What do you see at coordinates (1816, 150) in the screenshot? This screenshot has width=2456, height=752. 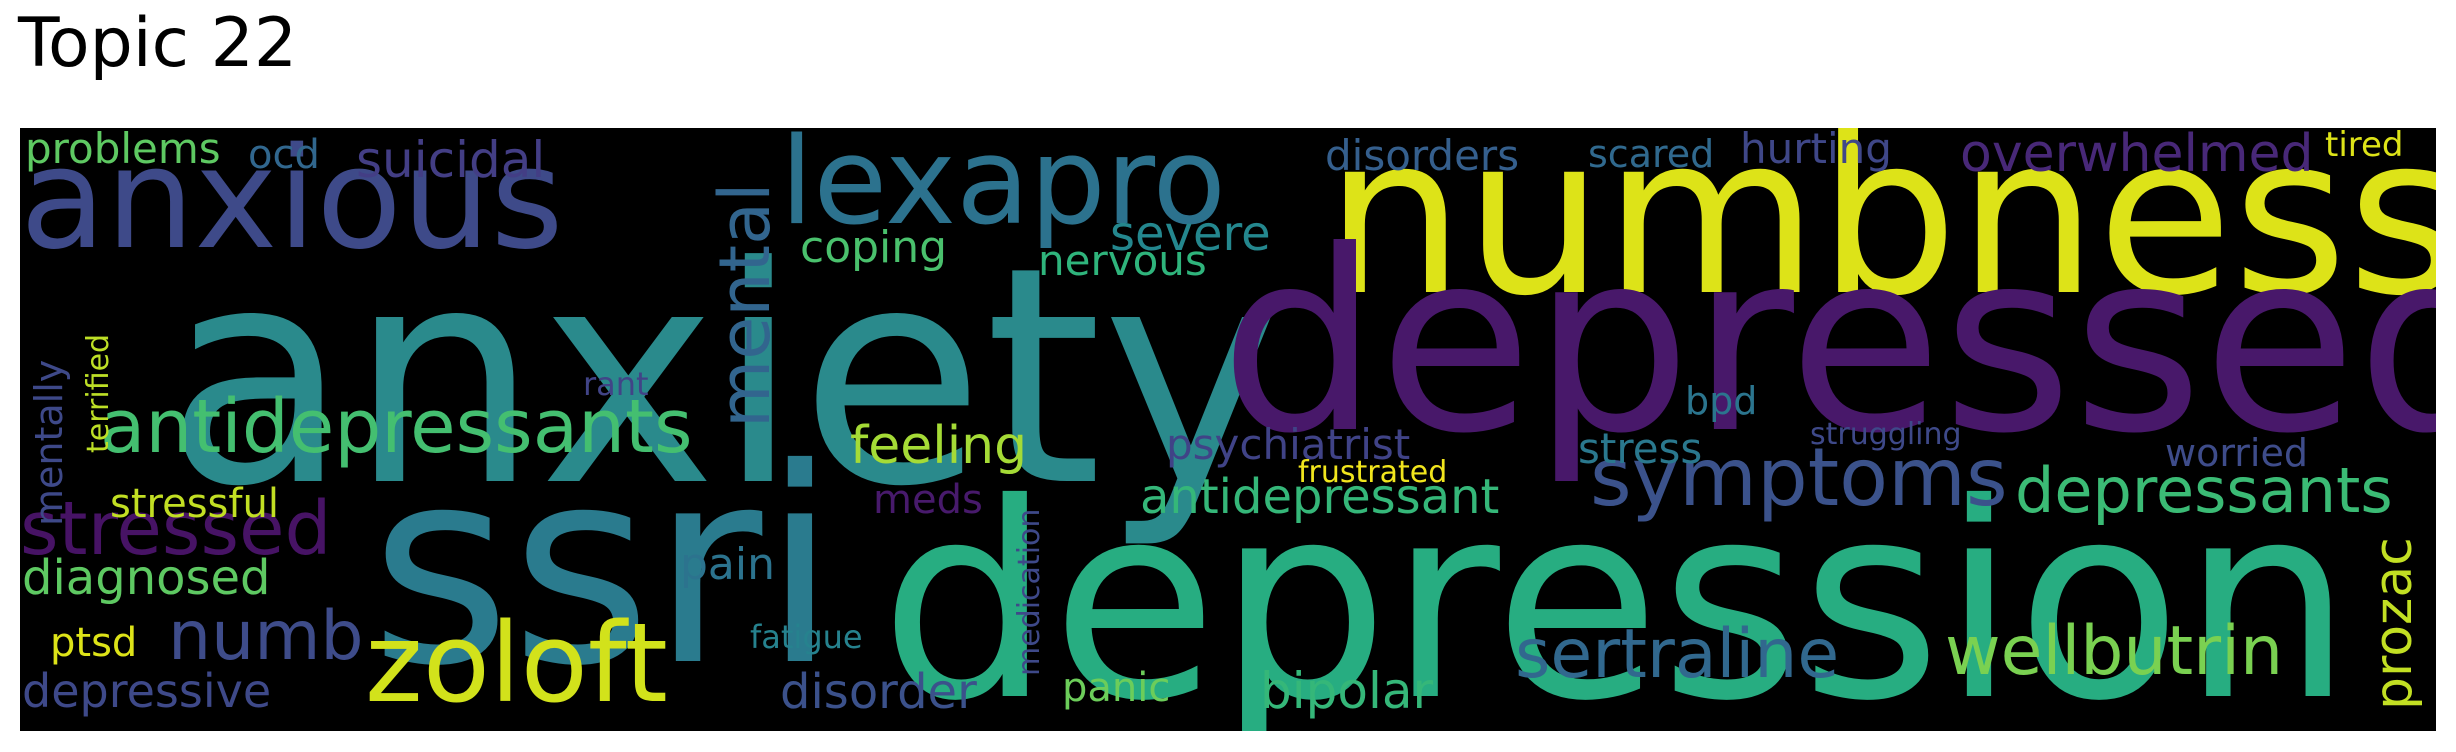 I see `cloud-word: hurting` at bounding box center [1816, 150].